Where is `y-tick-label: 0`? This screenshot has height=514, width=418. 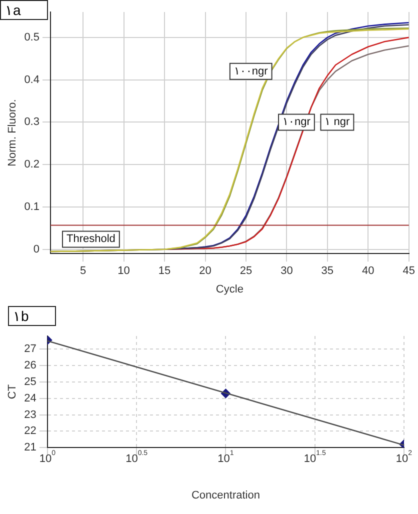 y-tick-label: 0 is located at coordinates (36, 249).